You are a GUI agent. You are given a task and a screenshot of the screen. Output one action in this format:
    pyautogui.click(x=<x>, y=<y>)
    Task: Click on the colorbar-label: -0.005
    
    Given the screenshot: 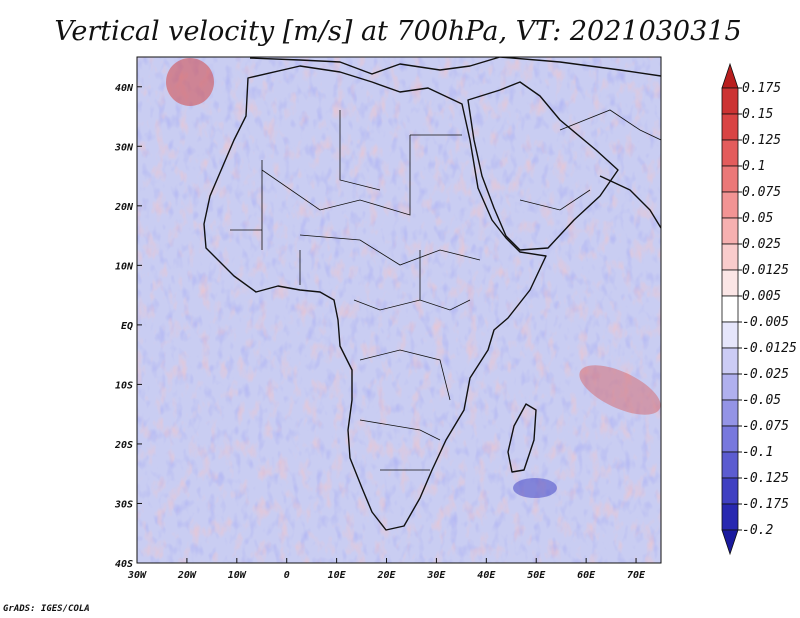 What is the action you would take?
    pyautogui.click(x=765, y=322)
    